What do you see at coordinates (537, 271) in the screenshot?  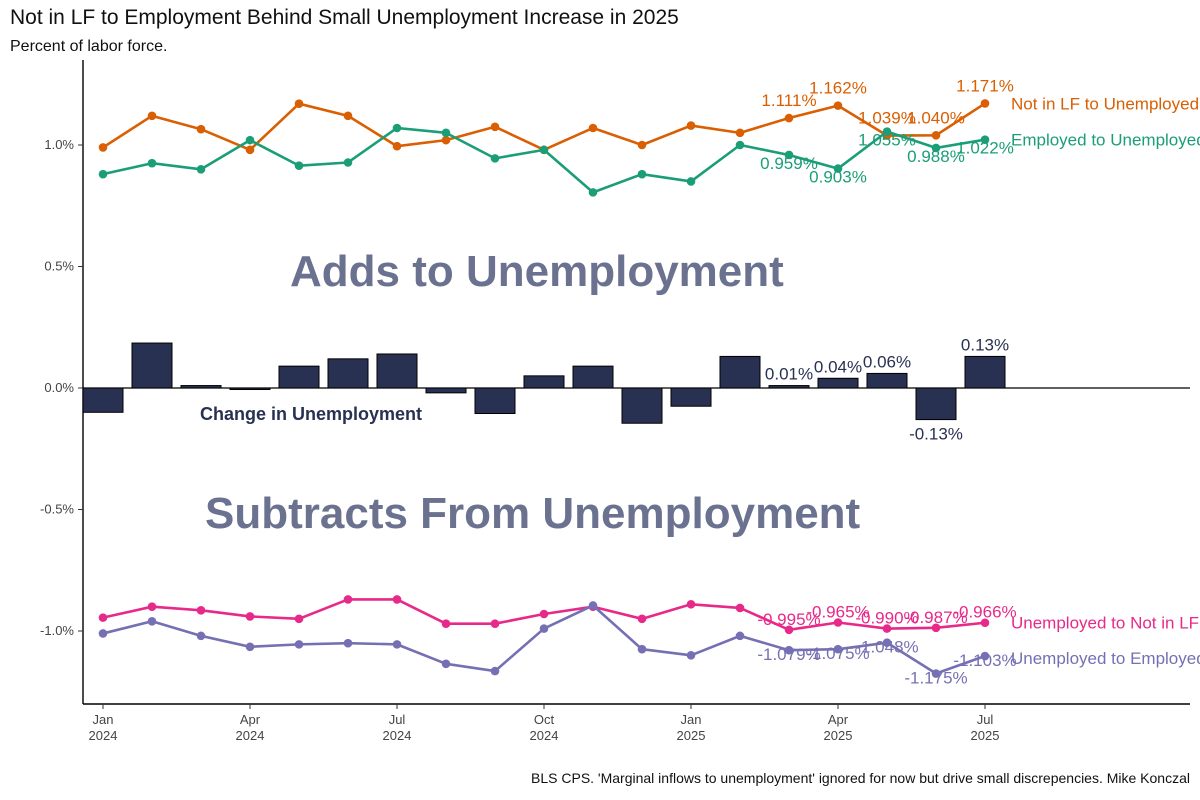 I see `adds-annotation: Adds to Unemployment` at bounding box center [537, 271].